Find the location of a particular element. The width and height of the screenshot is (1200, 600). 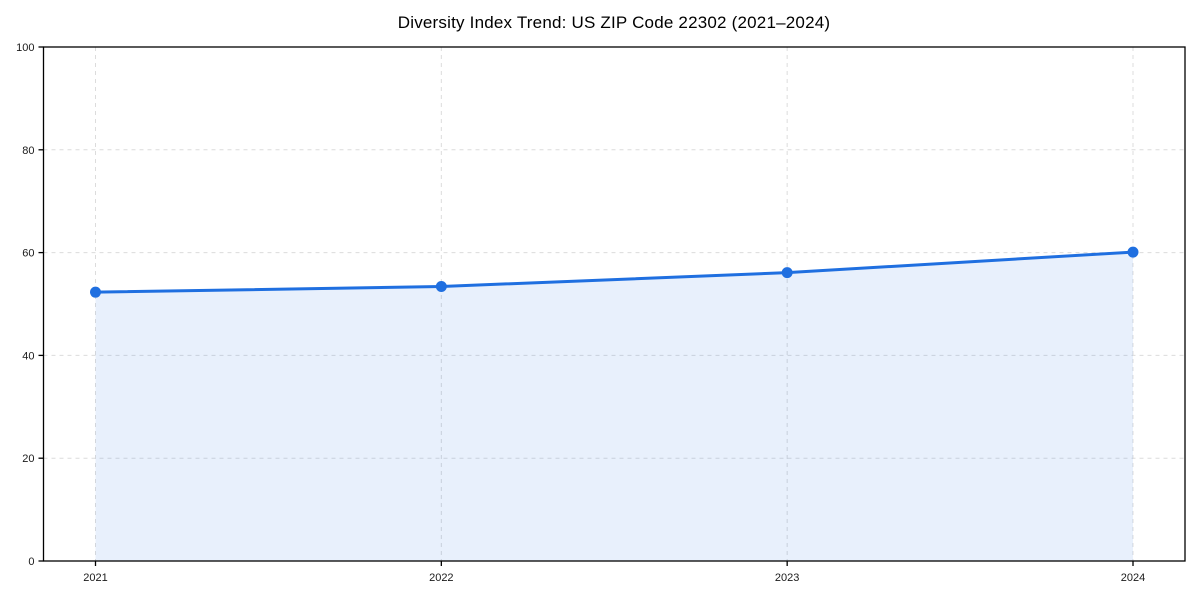

y-tick-label: 100 is located at coordinates (25, 48).